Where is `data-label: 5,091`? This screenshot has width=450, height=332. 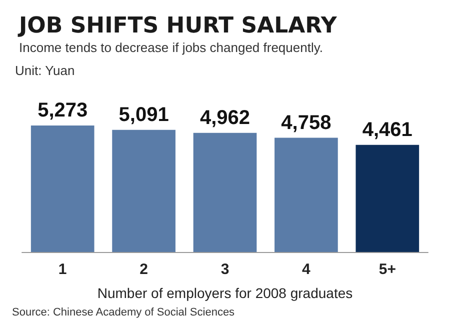 data-label: 5,091 is located at coordinates (143, 115).